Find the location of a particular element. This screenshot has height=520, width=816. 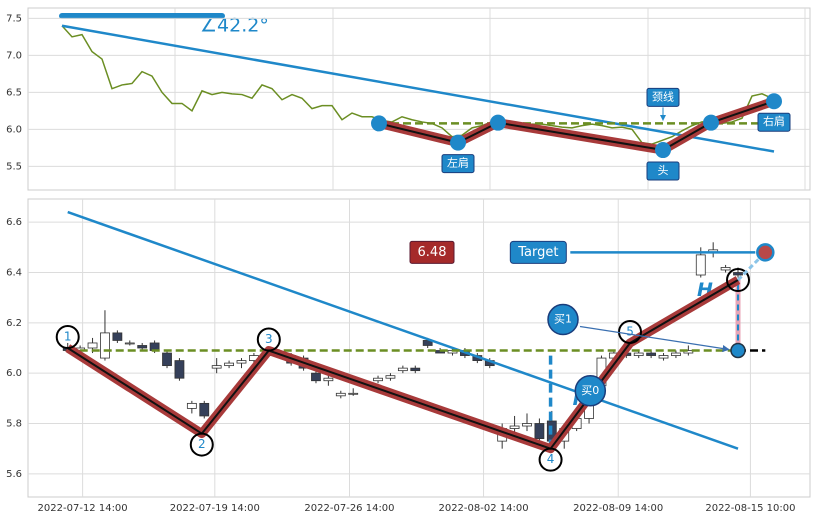

target-label: Target is located at coordinates (537, 252).